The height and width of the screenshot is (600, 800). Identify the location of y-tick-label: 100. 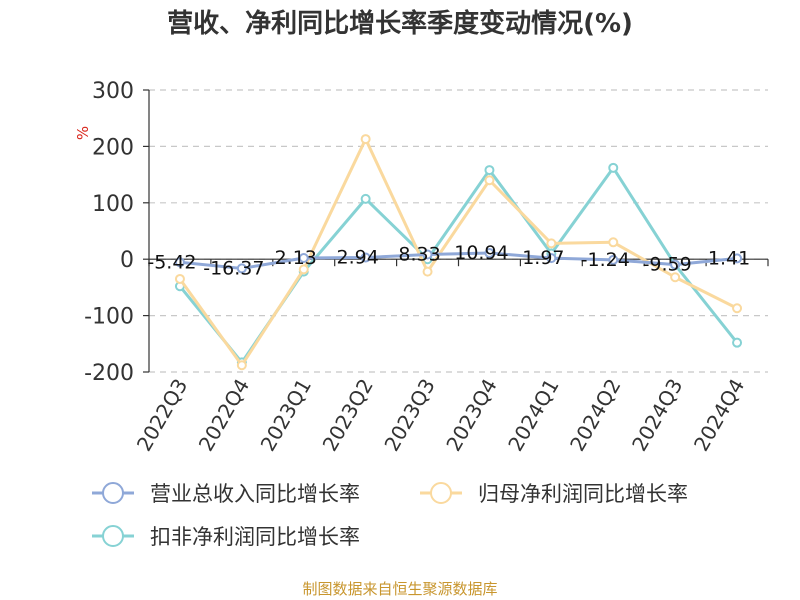
(113, 204).